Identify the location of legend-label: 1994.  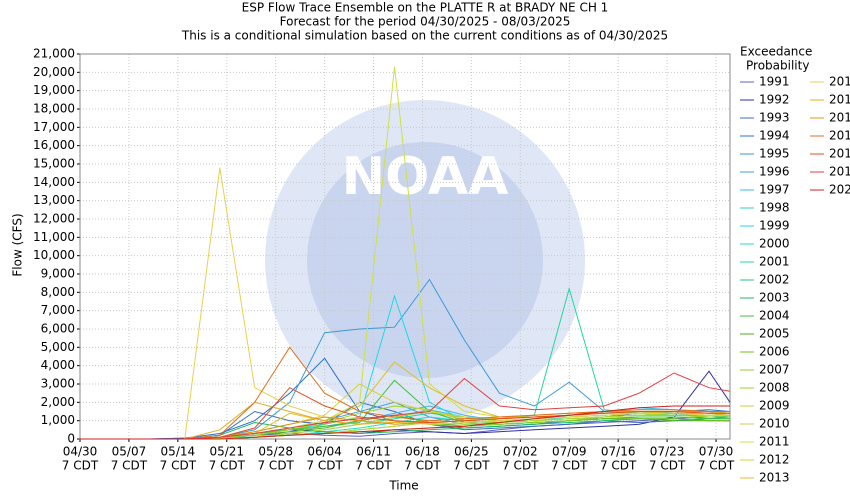
(774, 136).